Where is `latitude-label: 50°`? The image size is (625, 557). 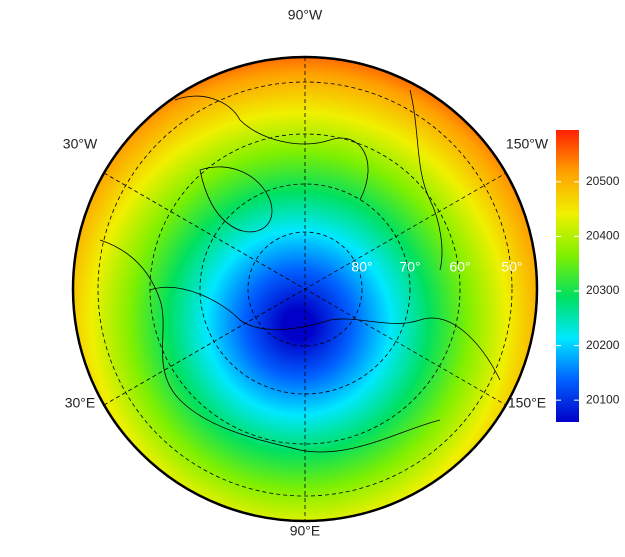
latitude-label: 50° is located at coordinates (511, 267).